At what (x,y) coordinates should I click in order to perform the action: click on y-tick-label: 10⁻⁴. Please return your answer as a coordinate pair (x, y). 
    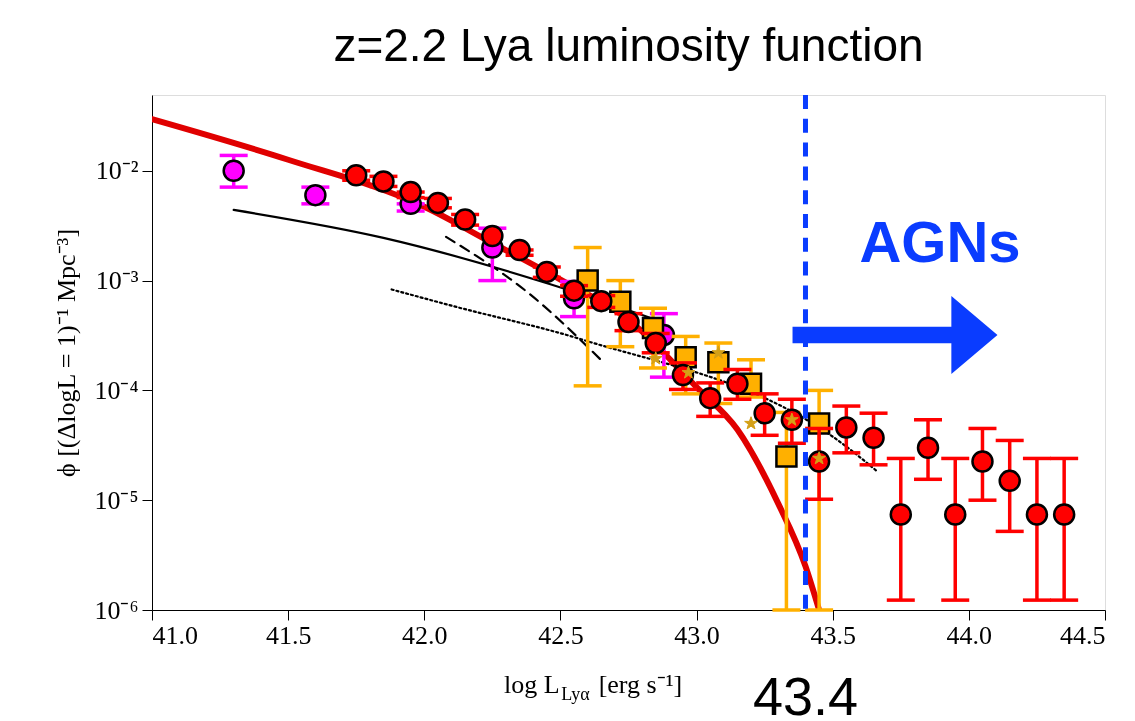
    Looking at the image, I should click on (116, 390).